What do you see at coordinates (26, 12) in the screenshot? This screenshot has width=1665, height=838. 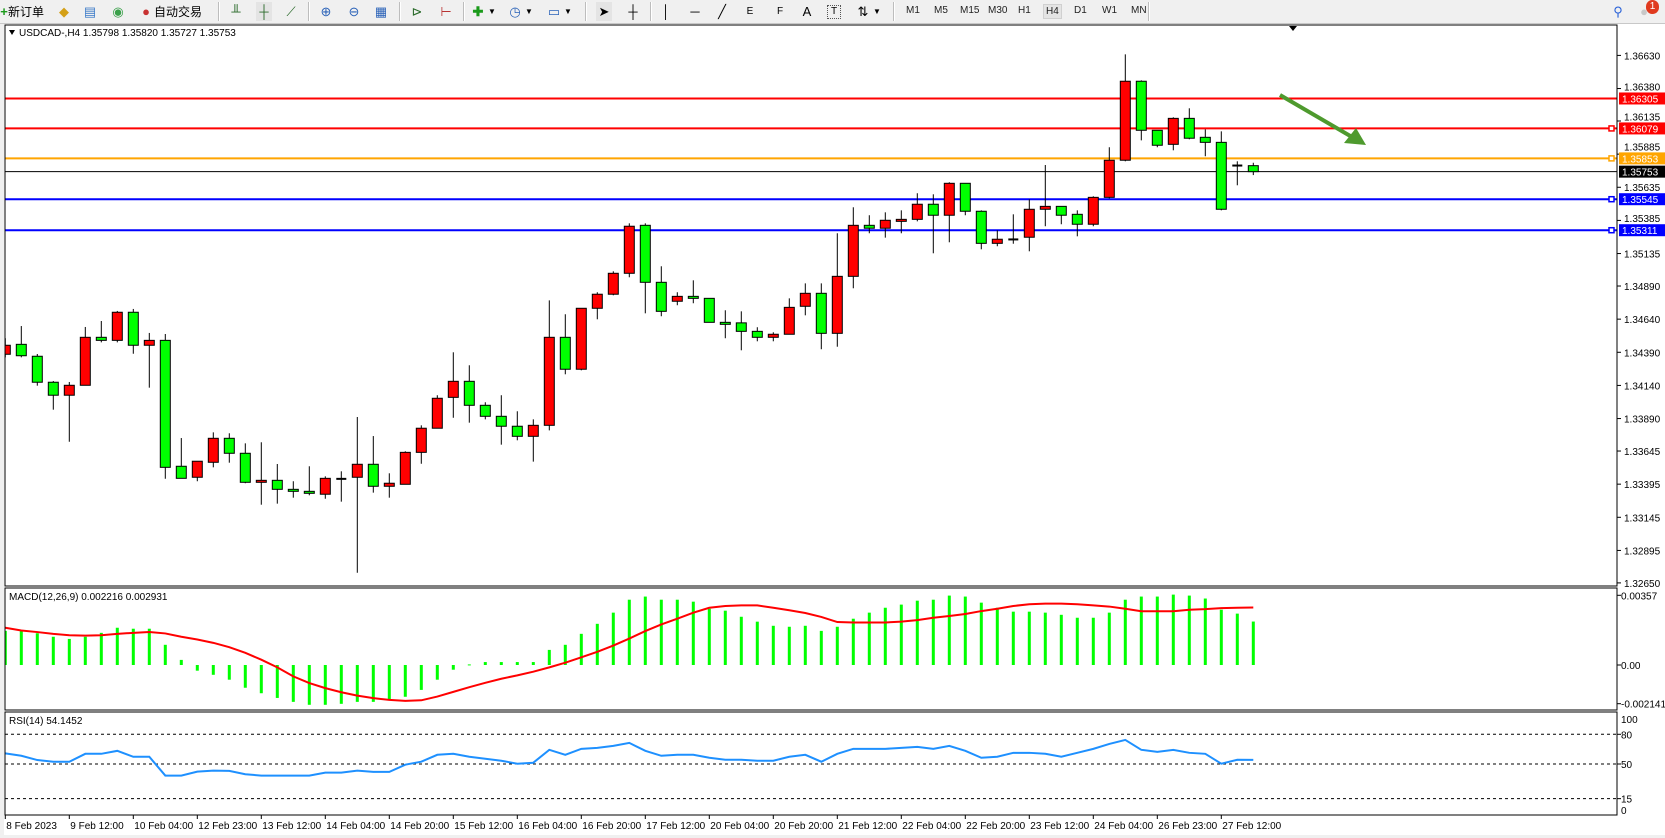 I see `new-order-label: 新订单` at bounding box center [26, 12].